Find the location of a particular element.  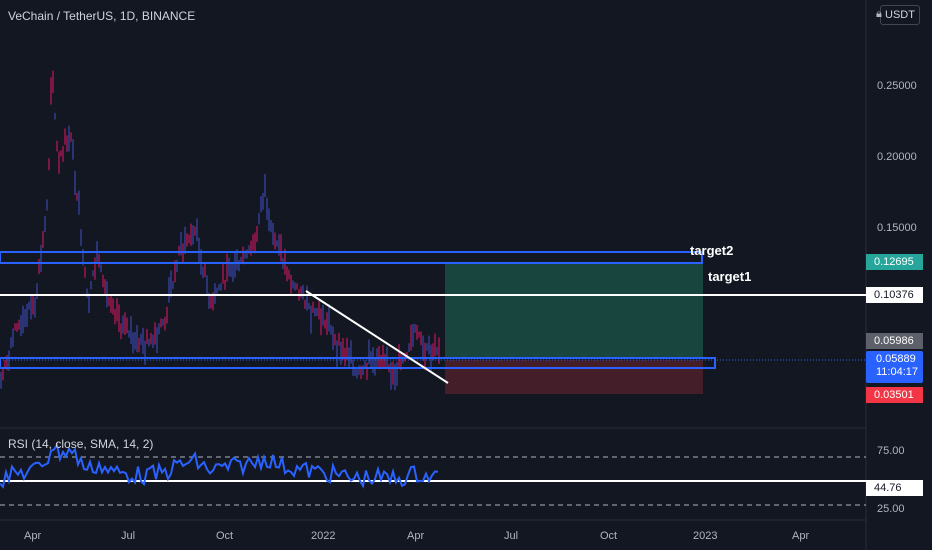

rsi-value-tag: 44.76 is located at coordinates (894, 488).